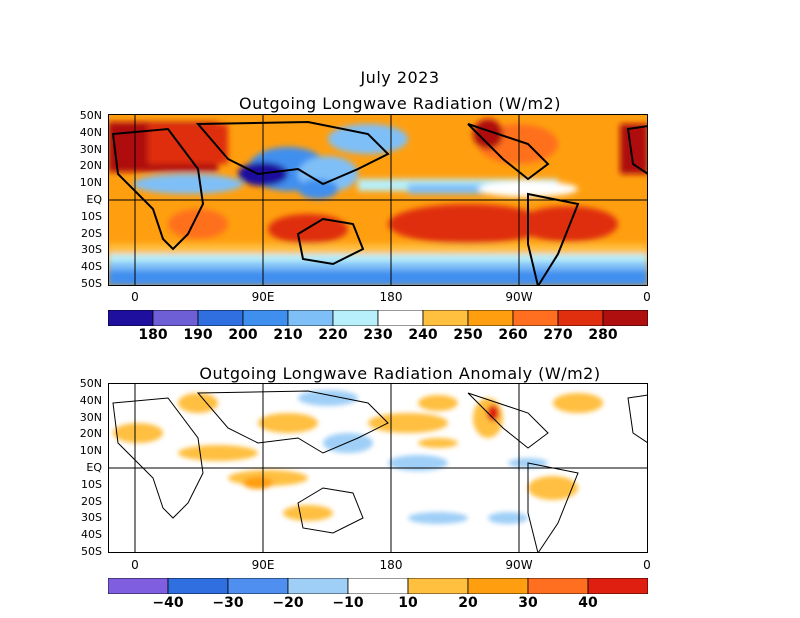 The height and width of the screenshot is (618, 800). What do you see at coordinates (243, 335) in the screenshot?
I see `colorbar-label: 200` at bounding box center [243, 335].